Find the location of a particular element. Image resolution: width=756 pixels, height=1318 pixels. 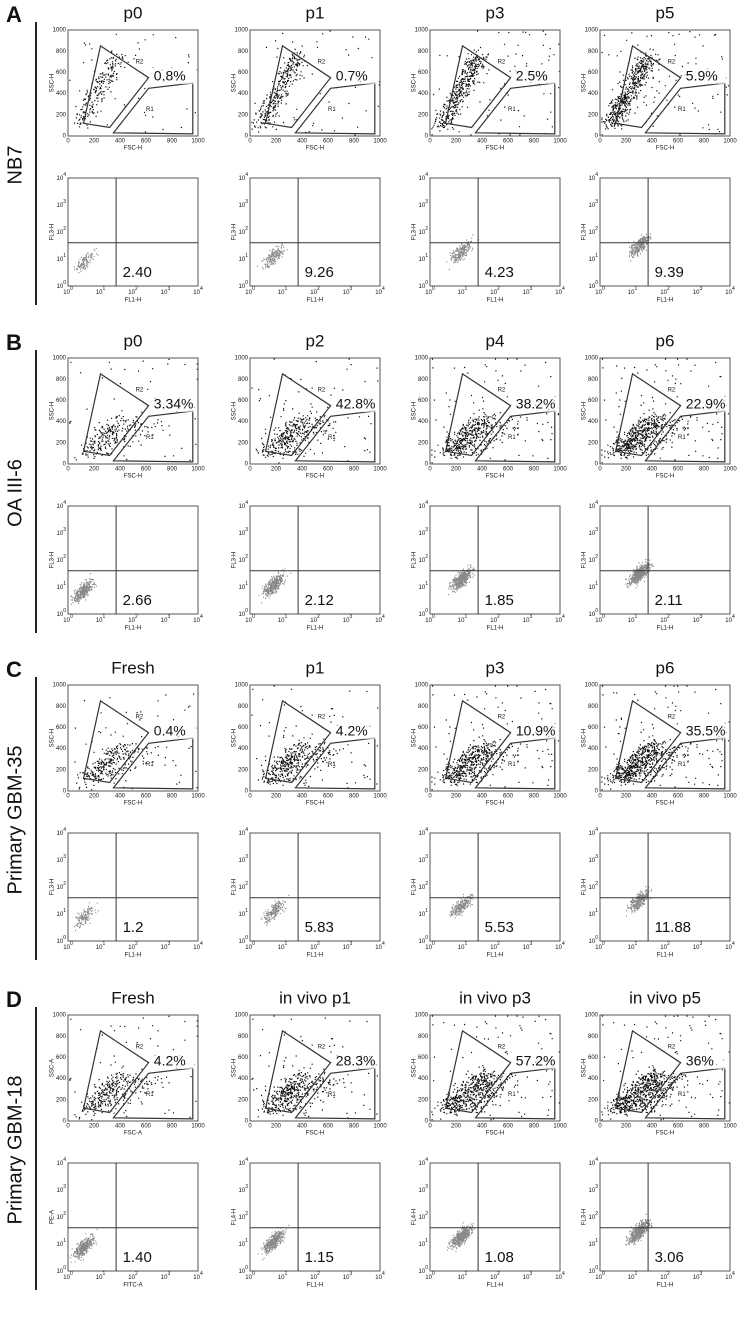

y-tick-label: 400 is located at coordinates (593, 749).